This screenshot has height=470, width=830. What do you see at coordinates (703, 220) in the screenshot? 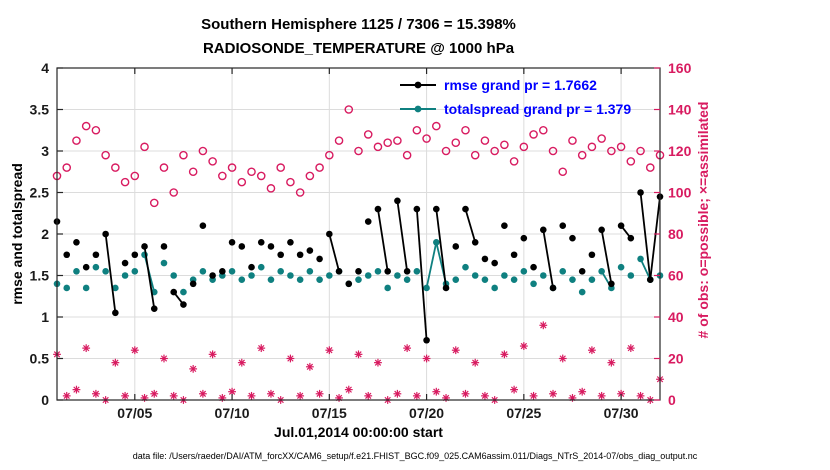
I see `y-axis-label-right: # of obs: o=possible; ×=assimilated` at bounding box center [703, 220].